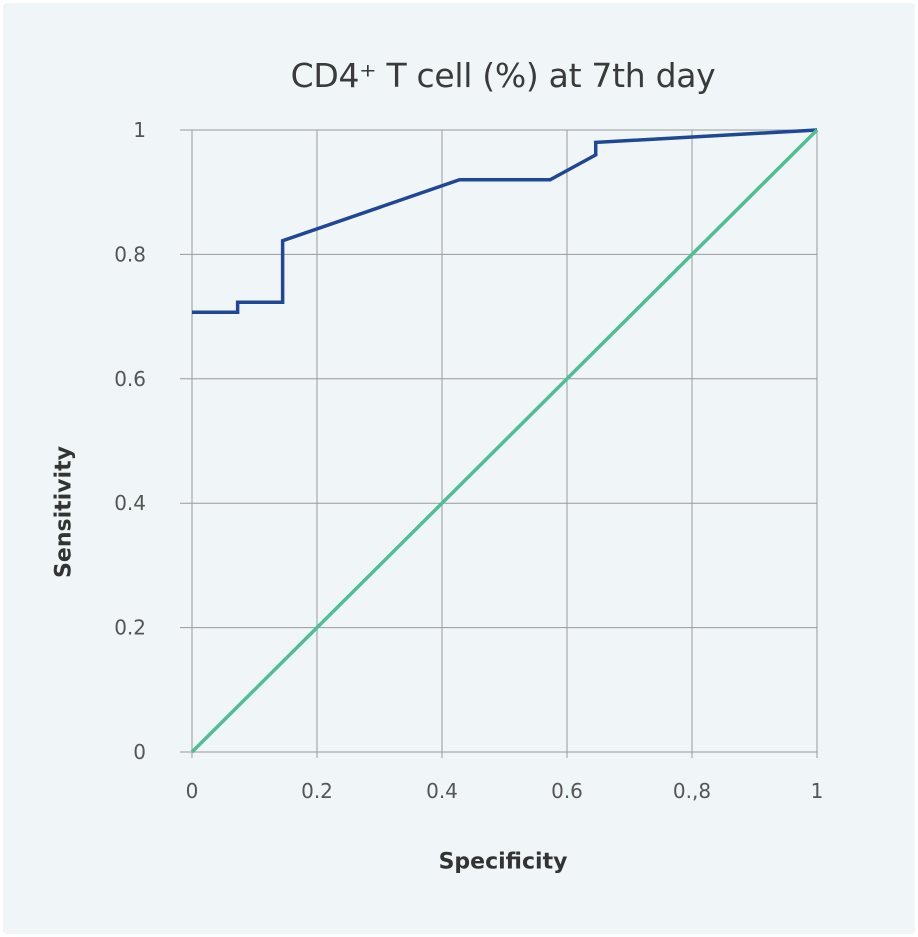 Image resolution: width=918 pixels, height=937 pixels. Describe the element at coordinates (503, 75) in the screenshot. I see `chart-title: CD4⁺ T cell (%) at 7th day` at that location.